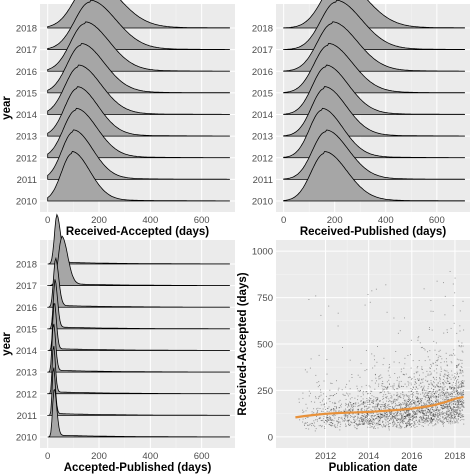  Describe the element at coordinates (26, 29) in the screenshot. I see `y-tick-label: 2018` at that location.